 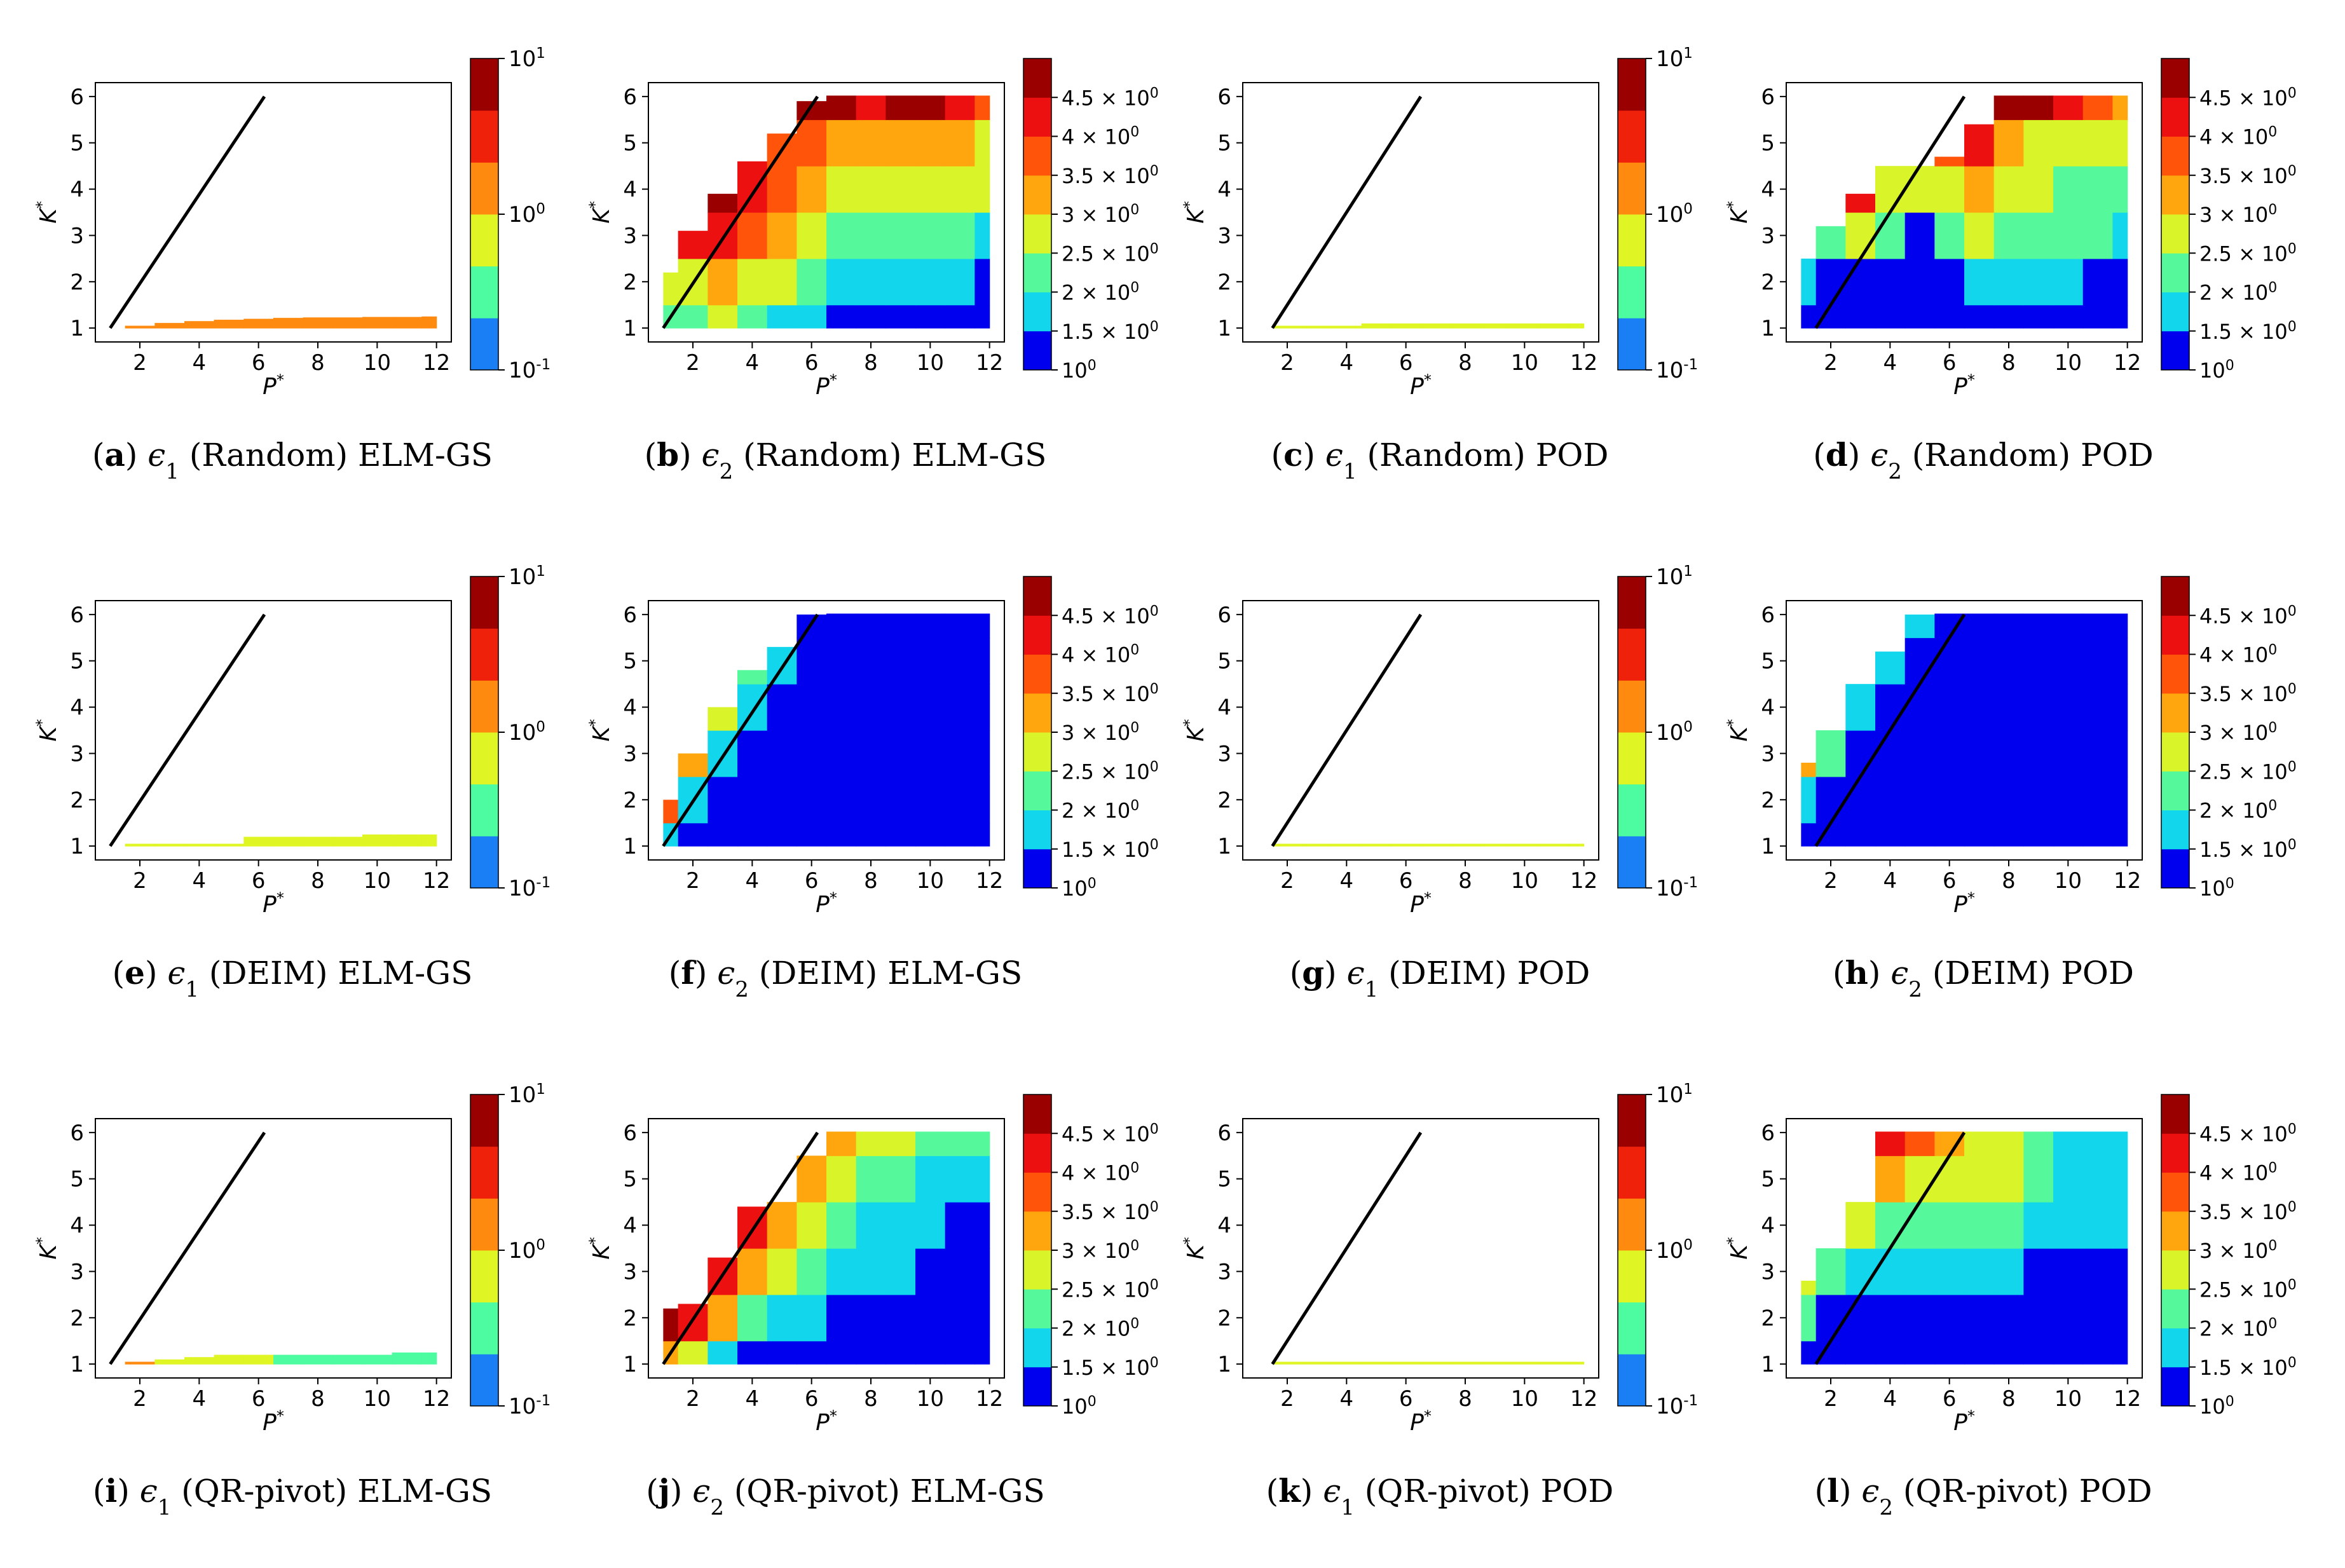 I want to click on y-tick-label: 6, so click(x=1768, y=97).